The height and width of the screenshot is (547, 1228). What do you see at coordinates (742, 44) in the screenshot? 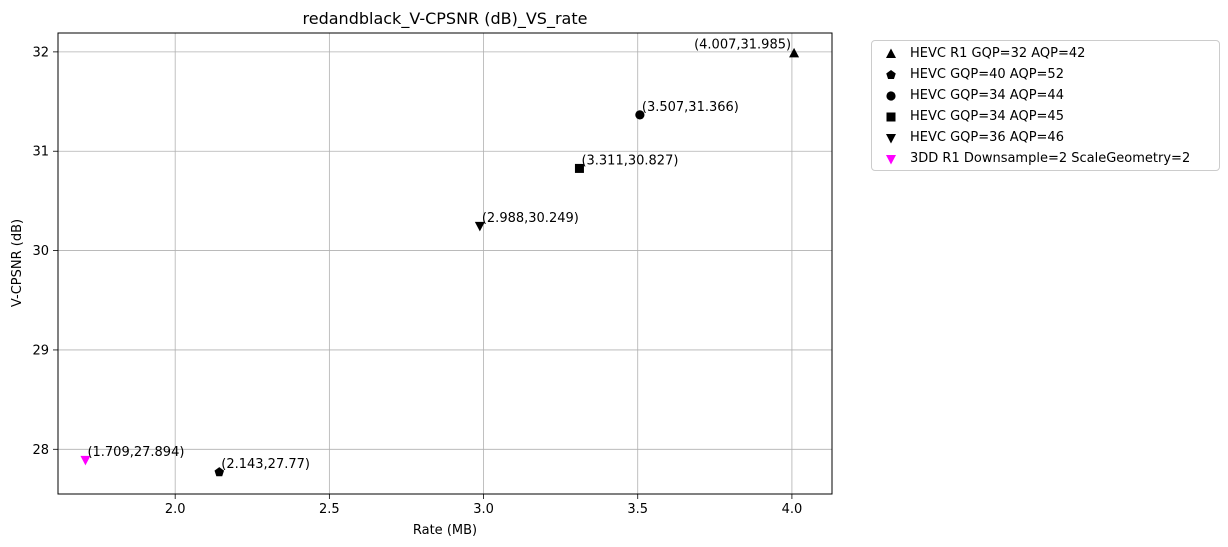
I see `point-label: (4.007,31.985)` at bounding box center [742, 44].